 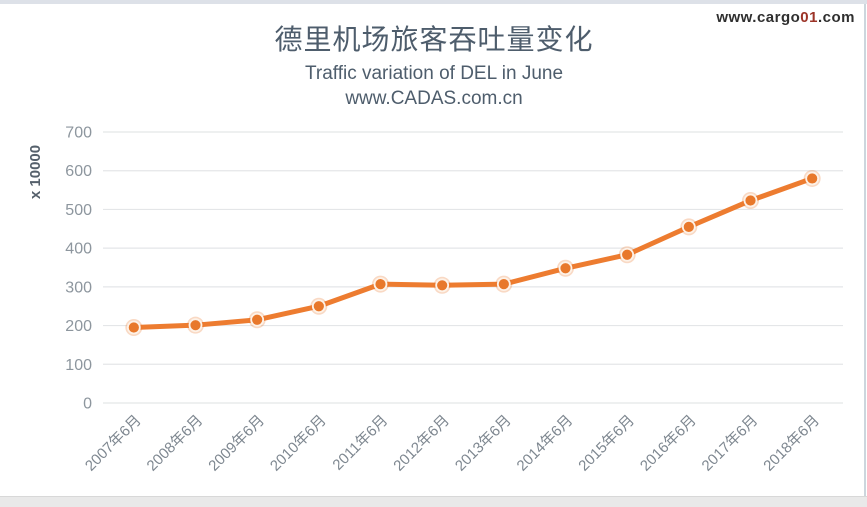 What do you see at coordinates (434, 73) in the screenshot?
I see `chart-subtitle: Traffic variation of DEL in June` at bounding box center [434, 73].